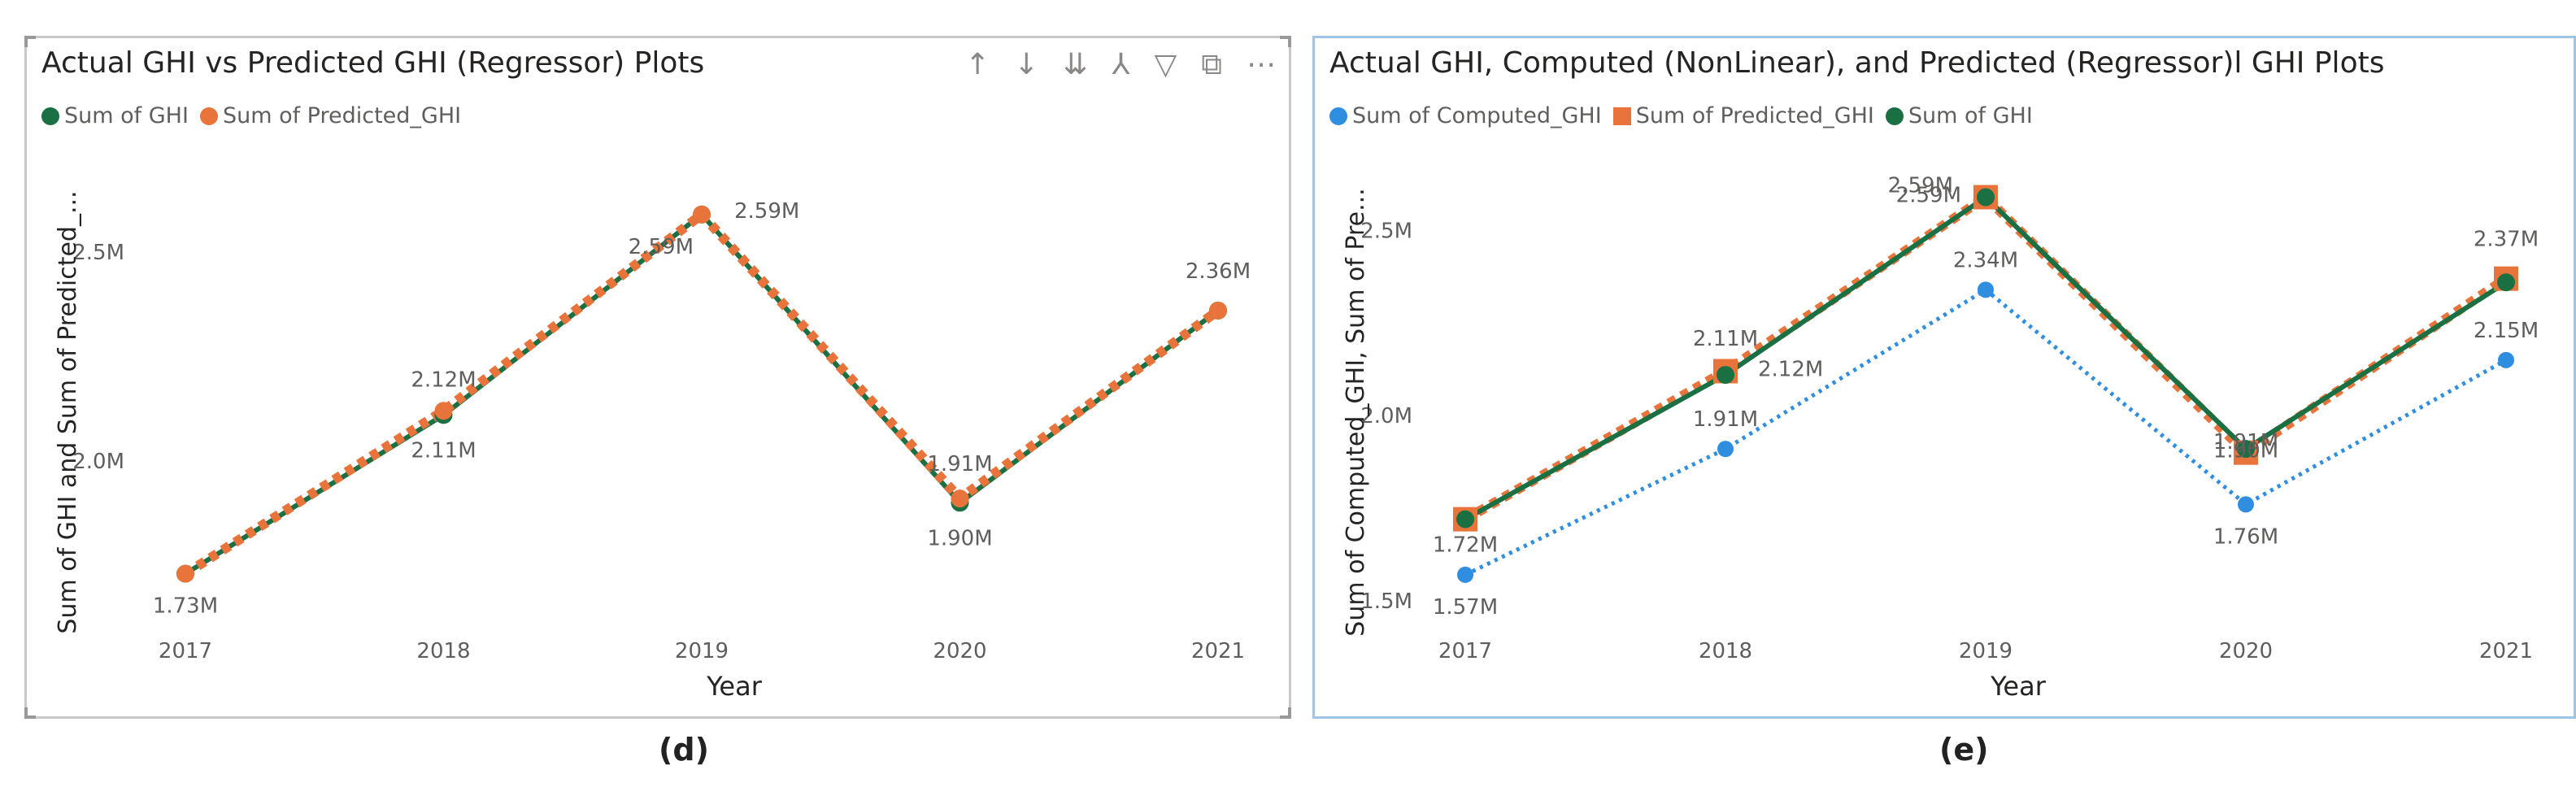  I want to click on data-label: 1.73M, so click(186, 606).